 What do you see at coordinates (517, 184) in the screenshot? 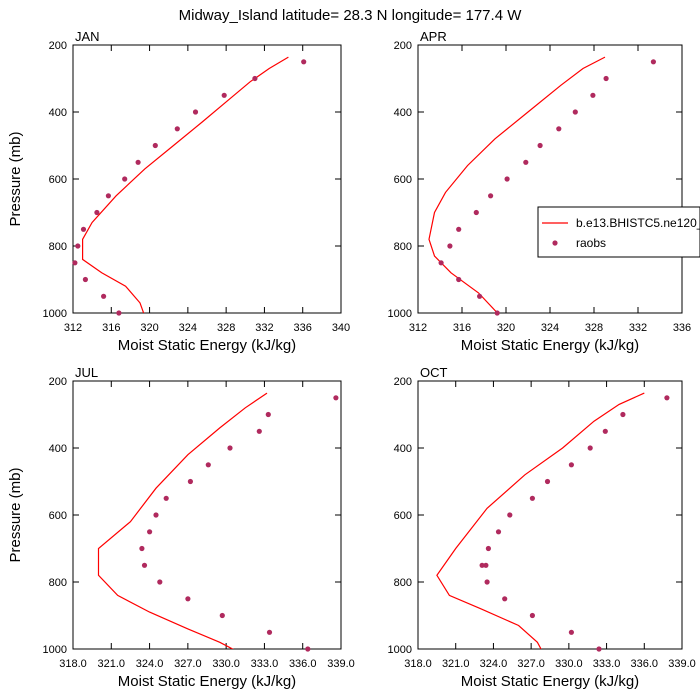
I see `model-line` at bounding box center [517, 184].